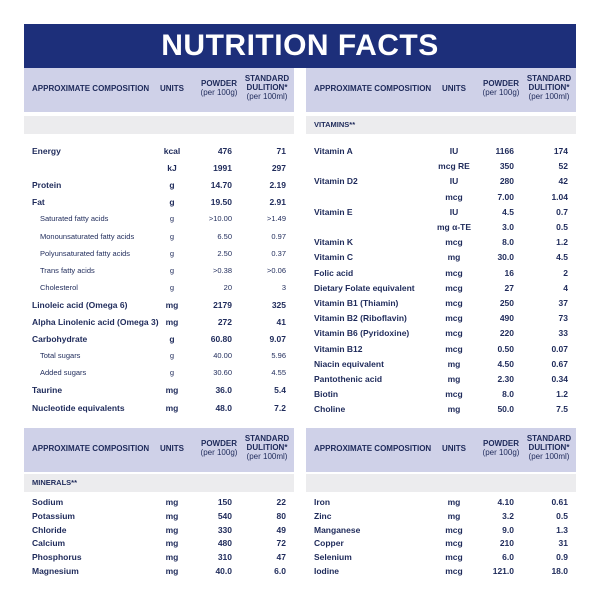  What do you see at coordinates (441, 212) in the screenshot?
I see `table-row: Vitamin E IU 4.5 0.7` at bounding box center [441, 212].